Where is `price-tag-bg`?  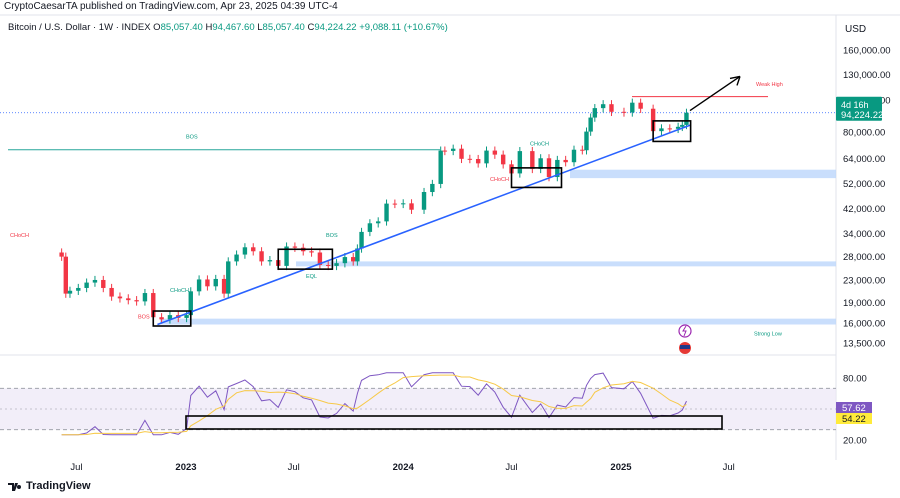 price-tag-bg is located at coordinates (859, 108).